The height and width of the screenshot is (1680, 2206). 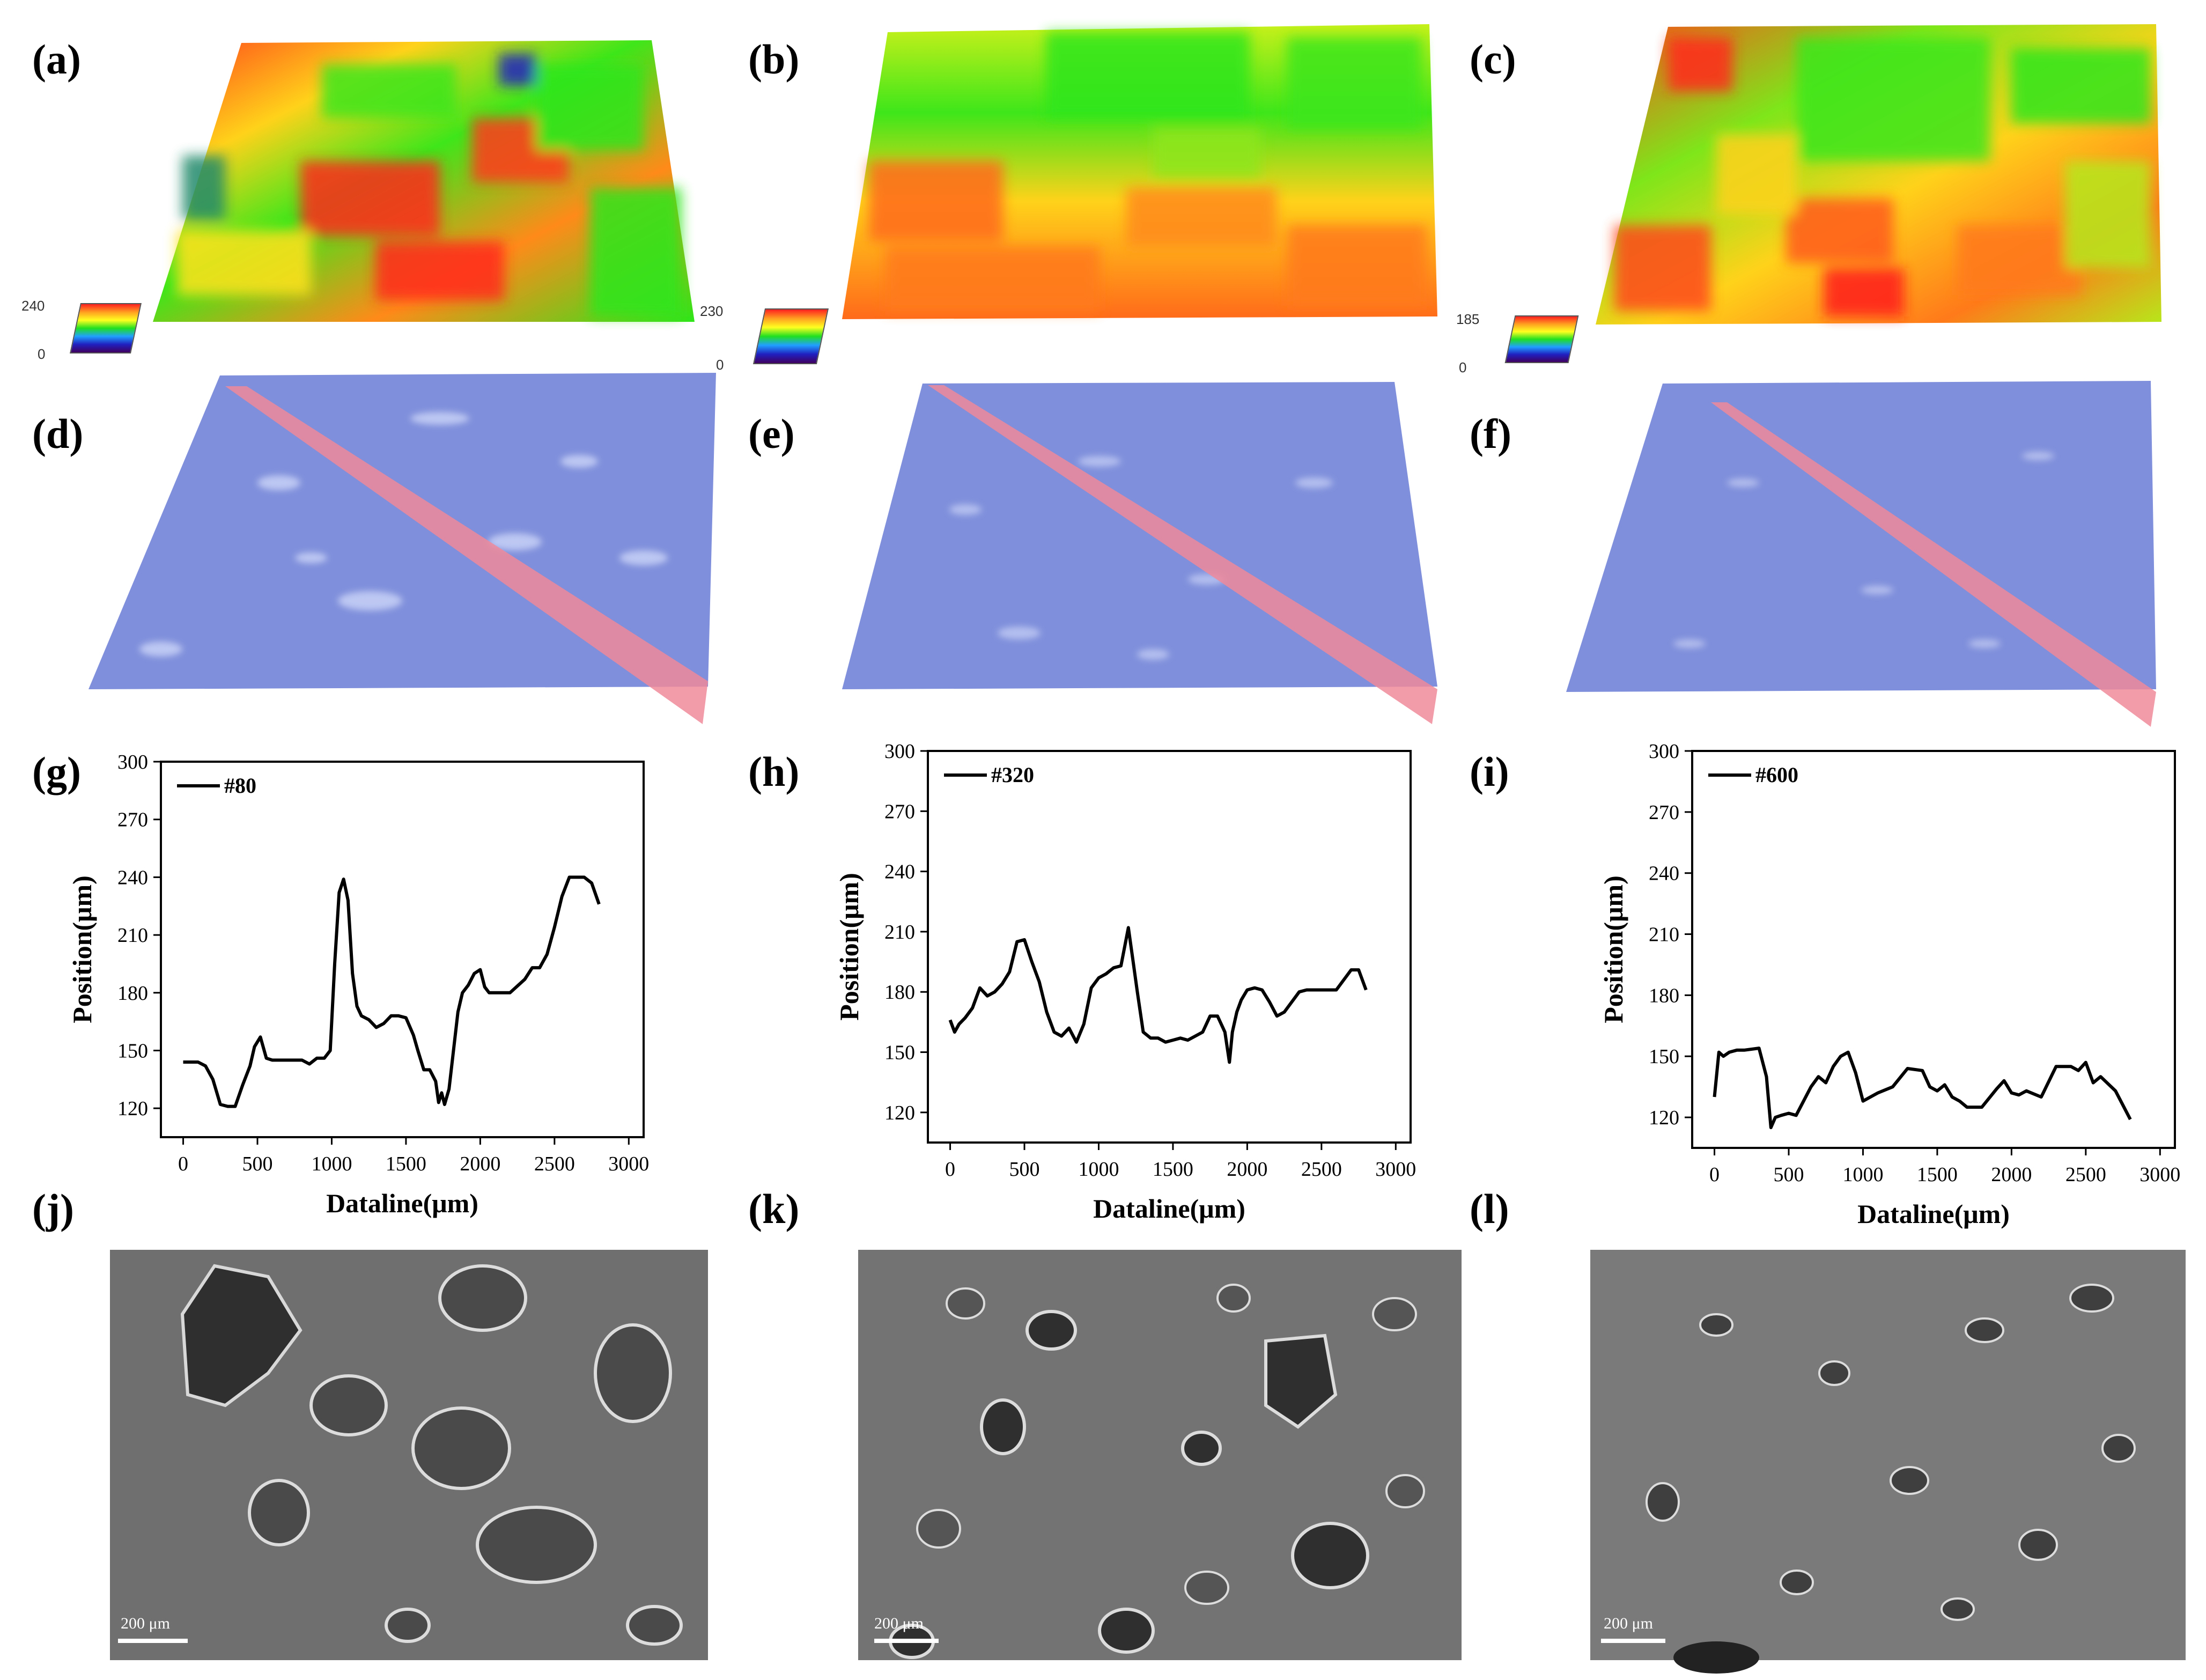 What do you see at coordinates (1169, 1208) in the screenshot?
I see `chart-h-xlabel: Dataline(μm)` at bounding box center [1169, 1208].